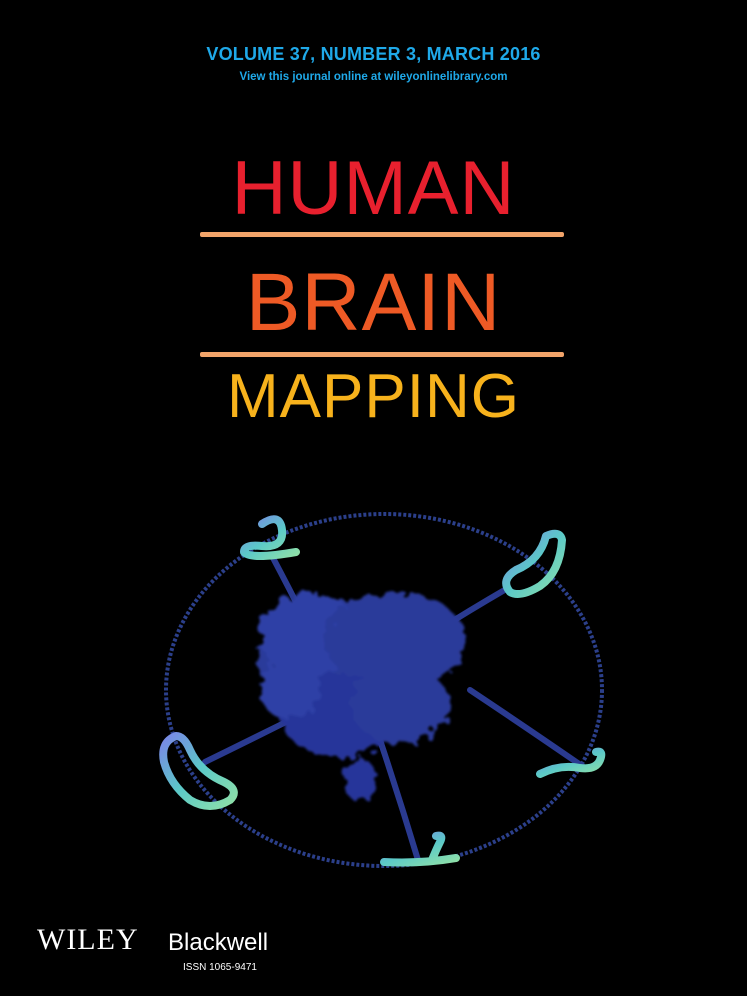 This screenshot has height=996, width=747. I want to click on title-rule-bottom, so click(382, 354).